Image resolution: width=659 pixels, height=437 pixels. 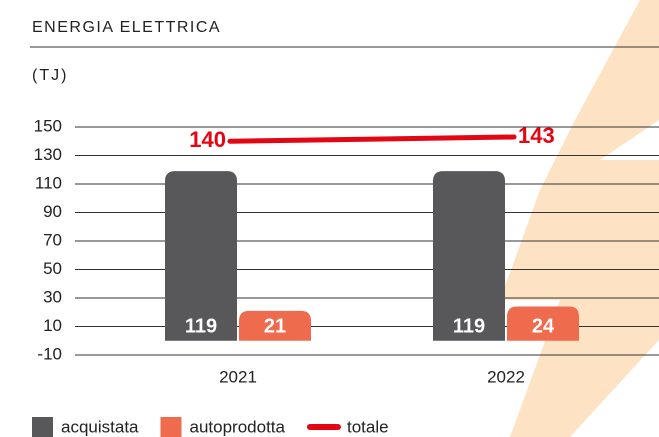 I want to click on x-tick-label: 2022, so click(x=506, y=376).